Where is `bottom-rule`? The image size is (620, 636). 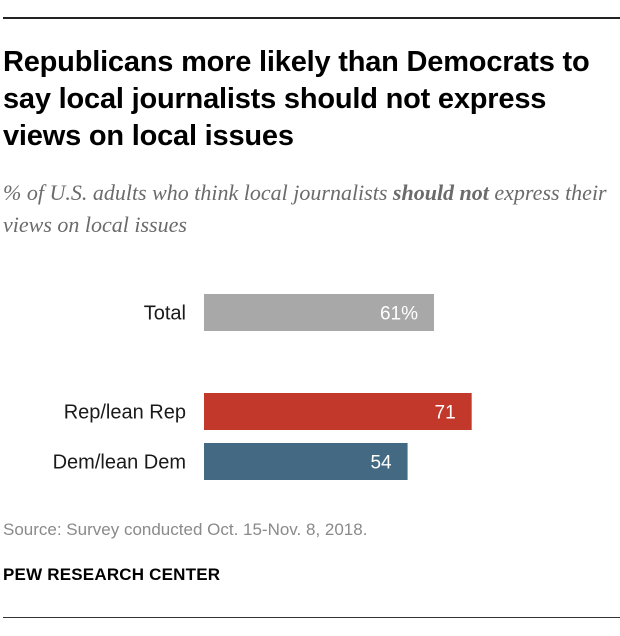 bottom-rule is located at coordinates (311, 617).